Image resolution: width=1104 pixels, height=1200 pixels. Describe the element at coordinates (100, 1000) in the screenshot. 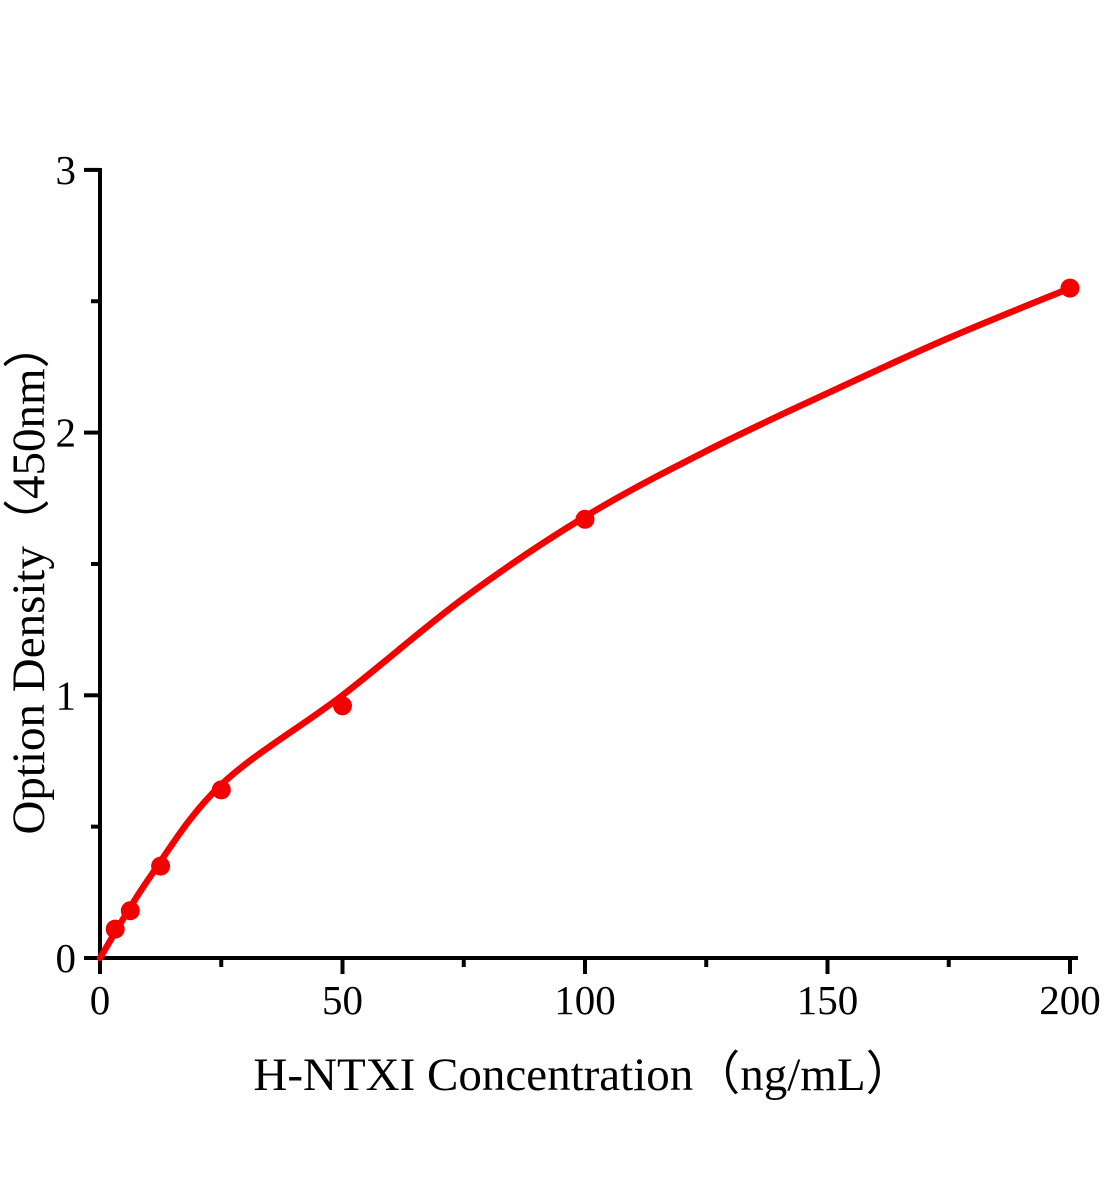

I see `x-tick-label: 0` at that location.